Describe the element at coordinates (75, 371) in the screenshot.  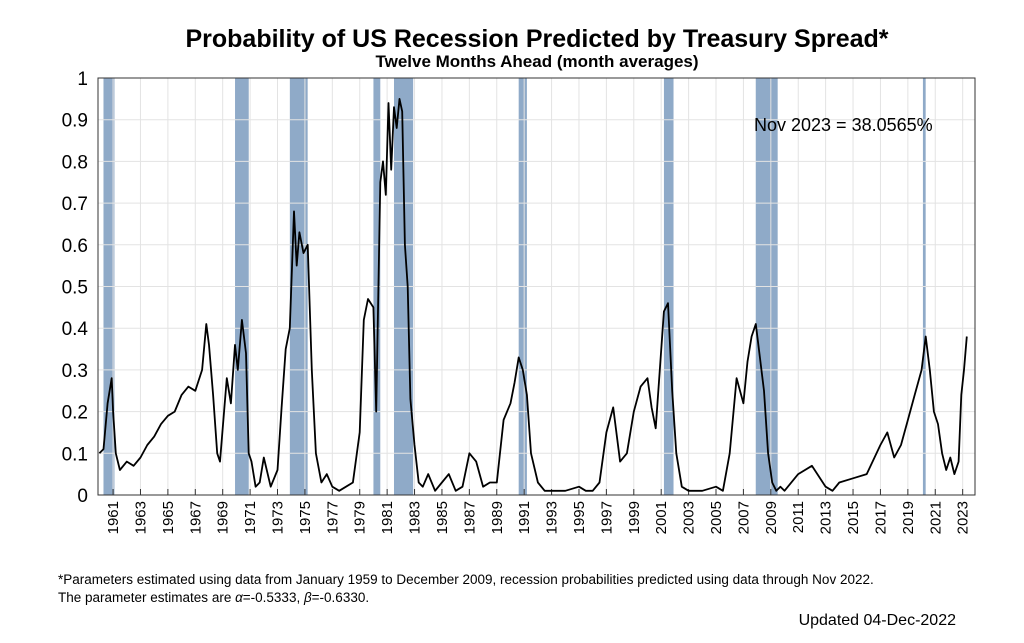
I see `y-tick-label: 0.3` at that location.